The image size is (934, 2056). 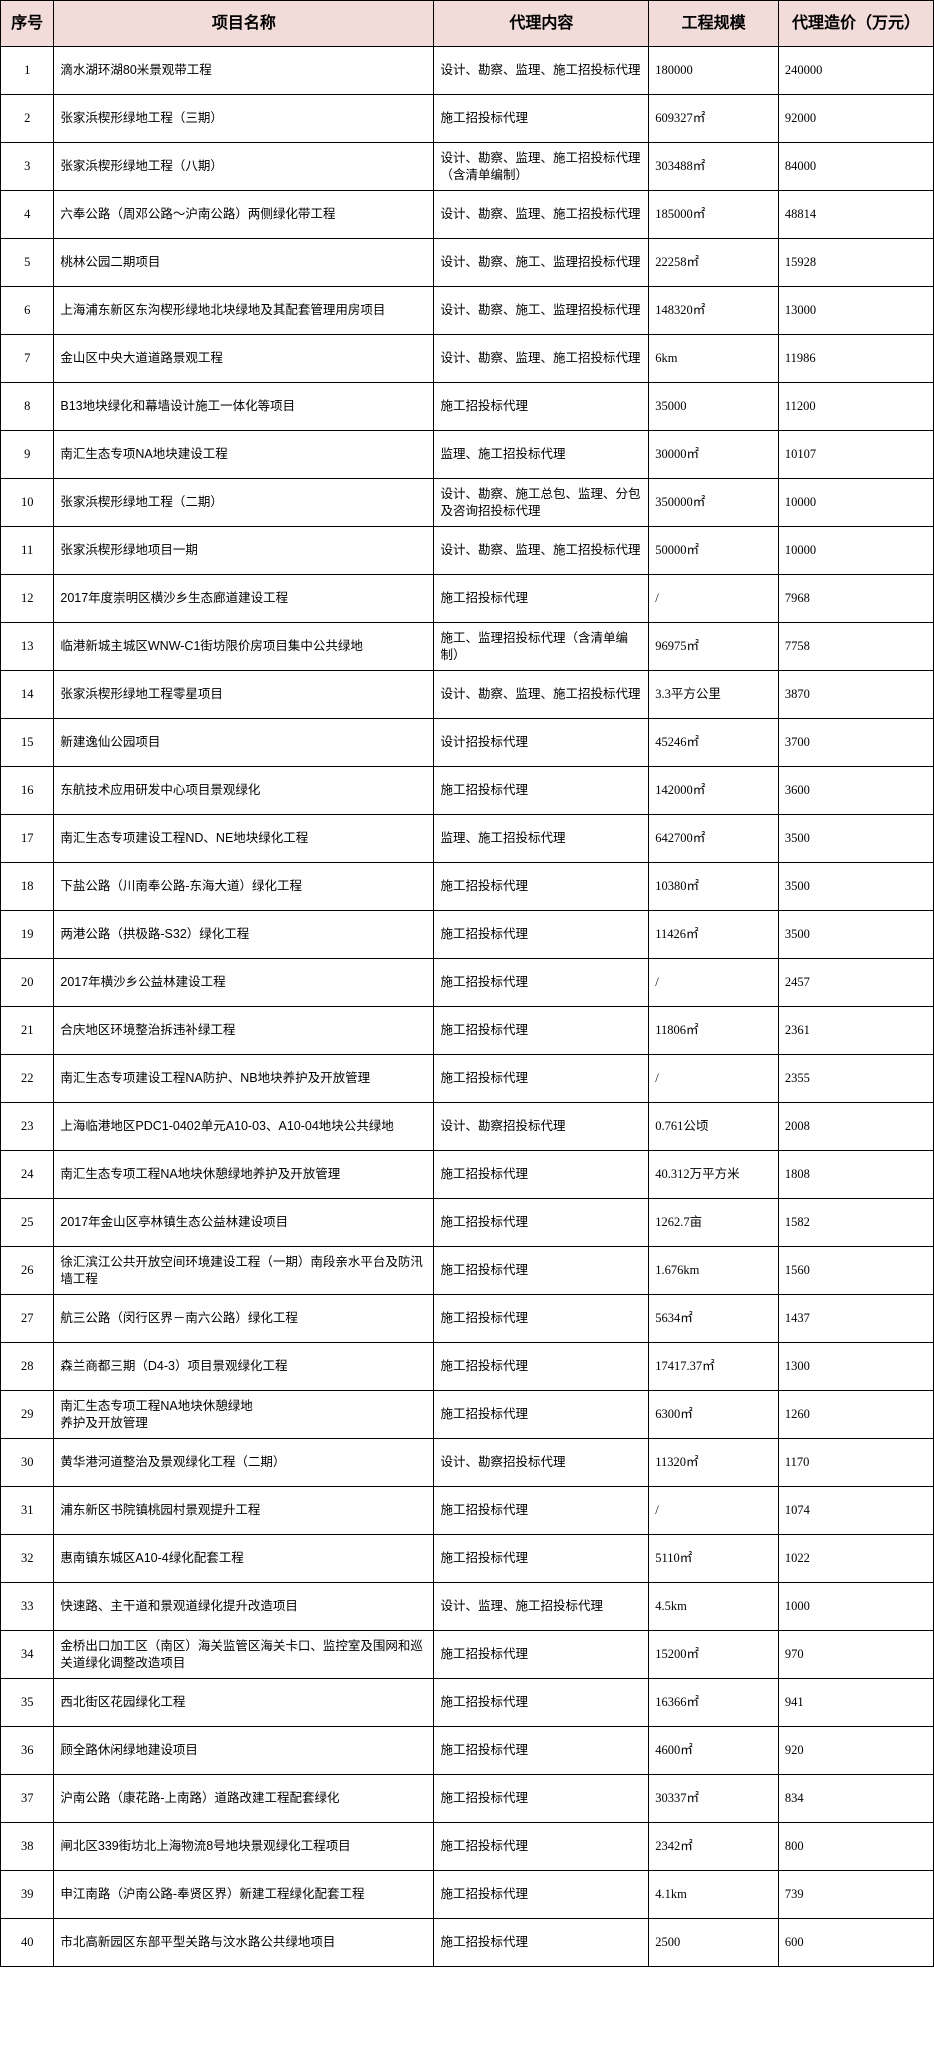 I want to click on row-agency-price: 2457, so click(x=855, y=982).